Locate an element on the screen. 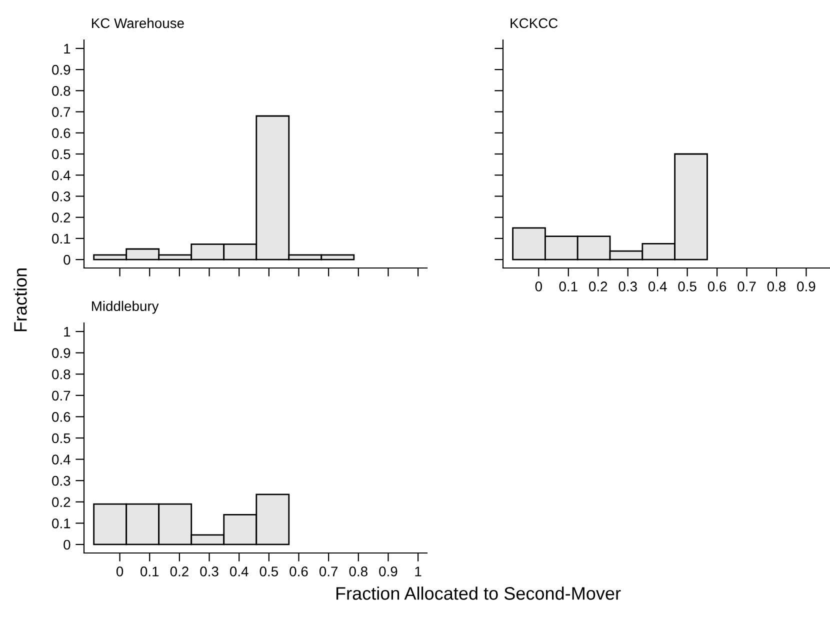 The height and width of the screenshot is (618, 830). y-axis-title: Fraction is located at coordinates (20, 300).